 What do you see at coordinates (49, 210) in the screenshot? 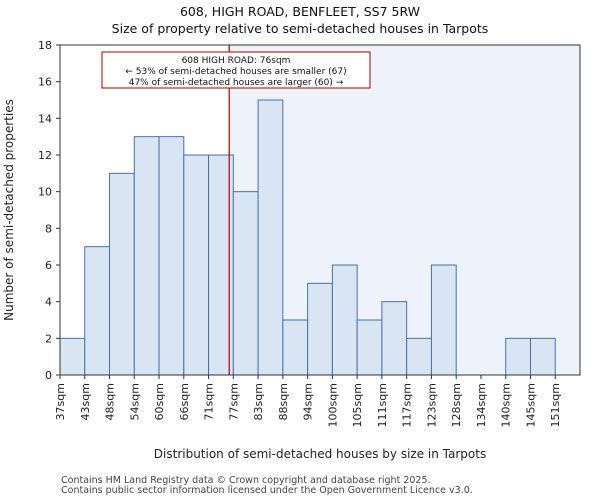
I see `y-axis: 0 2 4 6 8 10 12 14 16 18` at bounding box center [49, 210].